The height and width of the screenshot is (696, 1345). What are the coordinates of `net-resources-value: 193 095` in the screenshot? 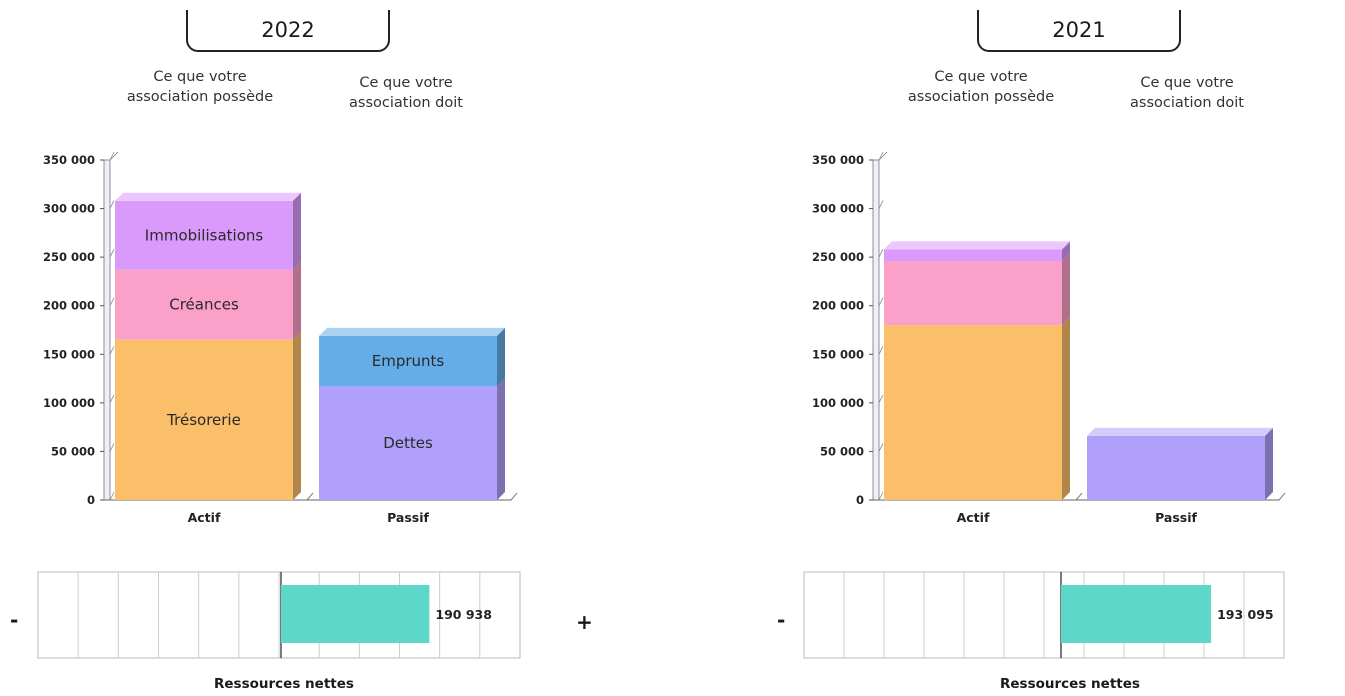 It's located at (1245, 614).